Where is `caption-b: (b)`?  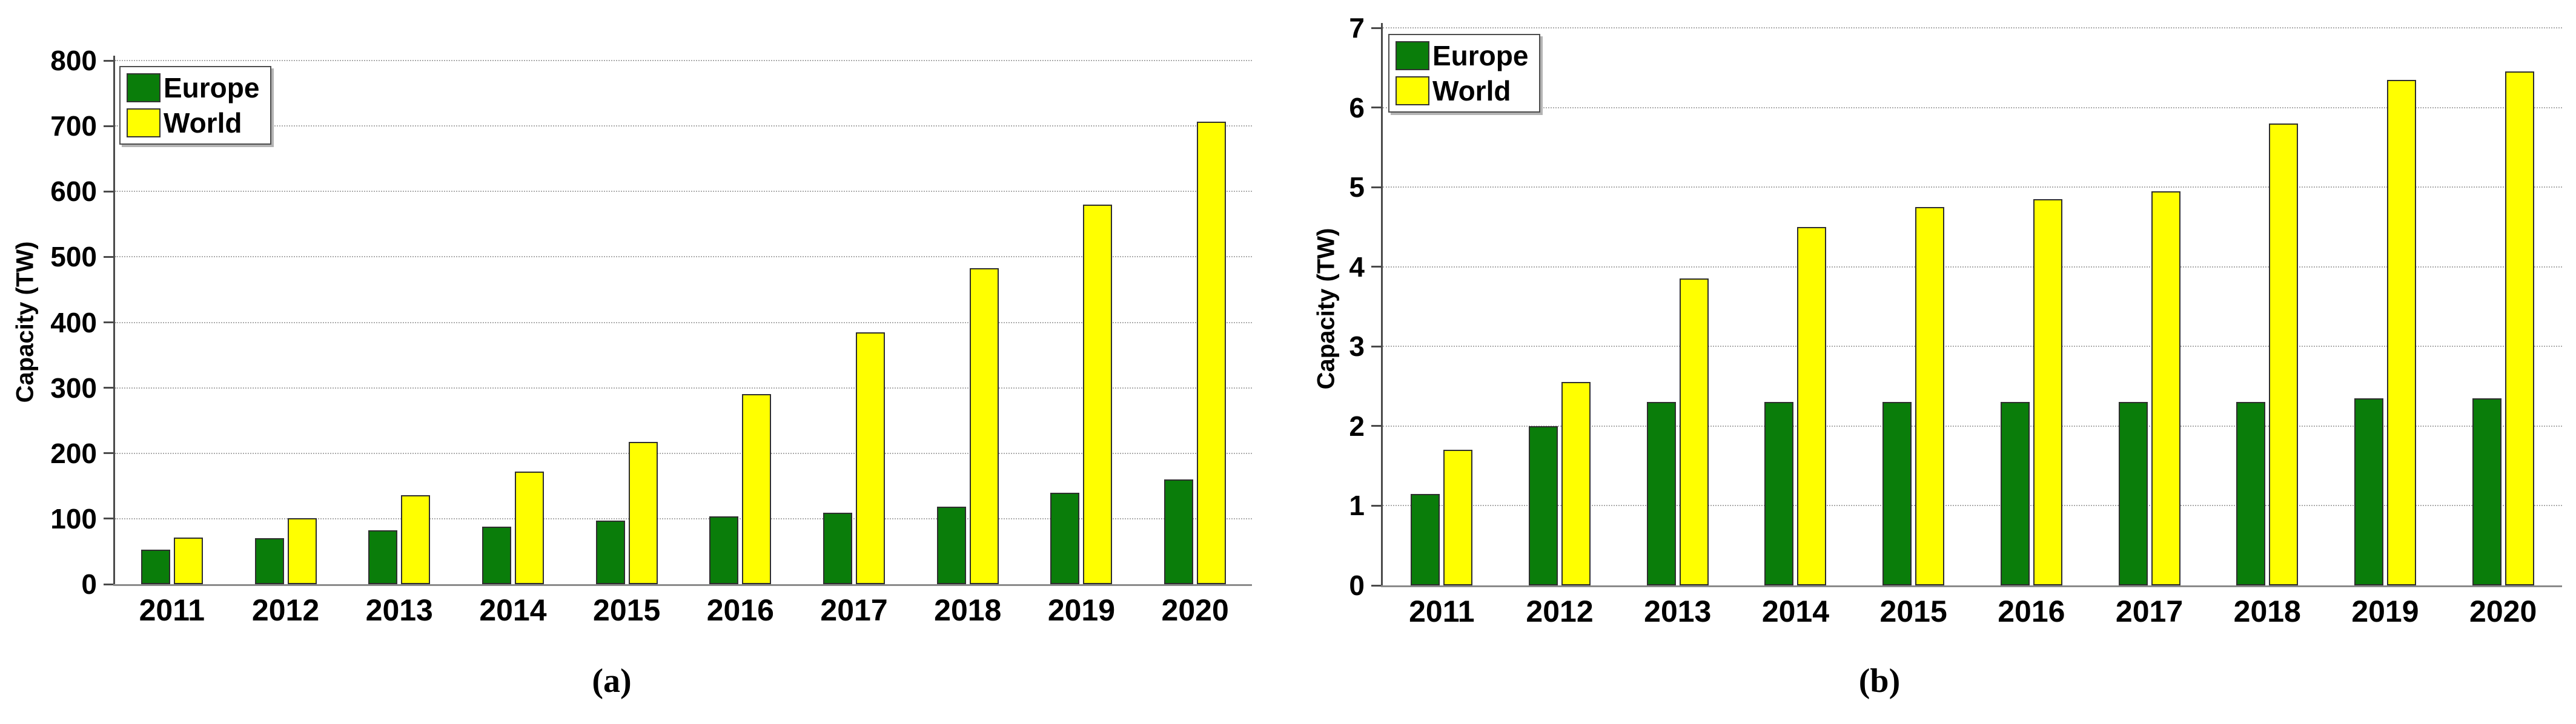
caption-b: (b) is located at coordinates (1879, 681).